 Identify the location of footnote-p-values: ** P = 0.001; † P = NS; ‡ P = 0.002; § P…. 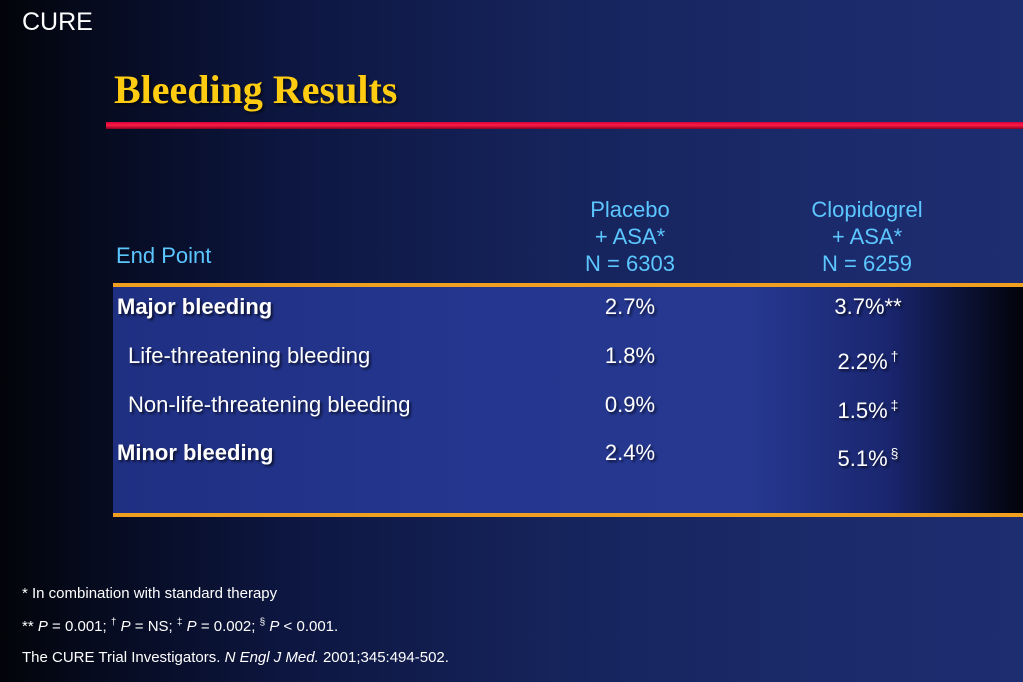
(180, 626).